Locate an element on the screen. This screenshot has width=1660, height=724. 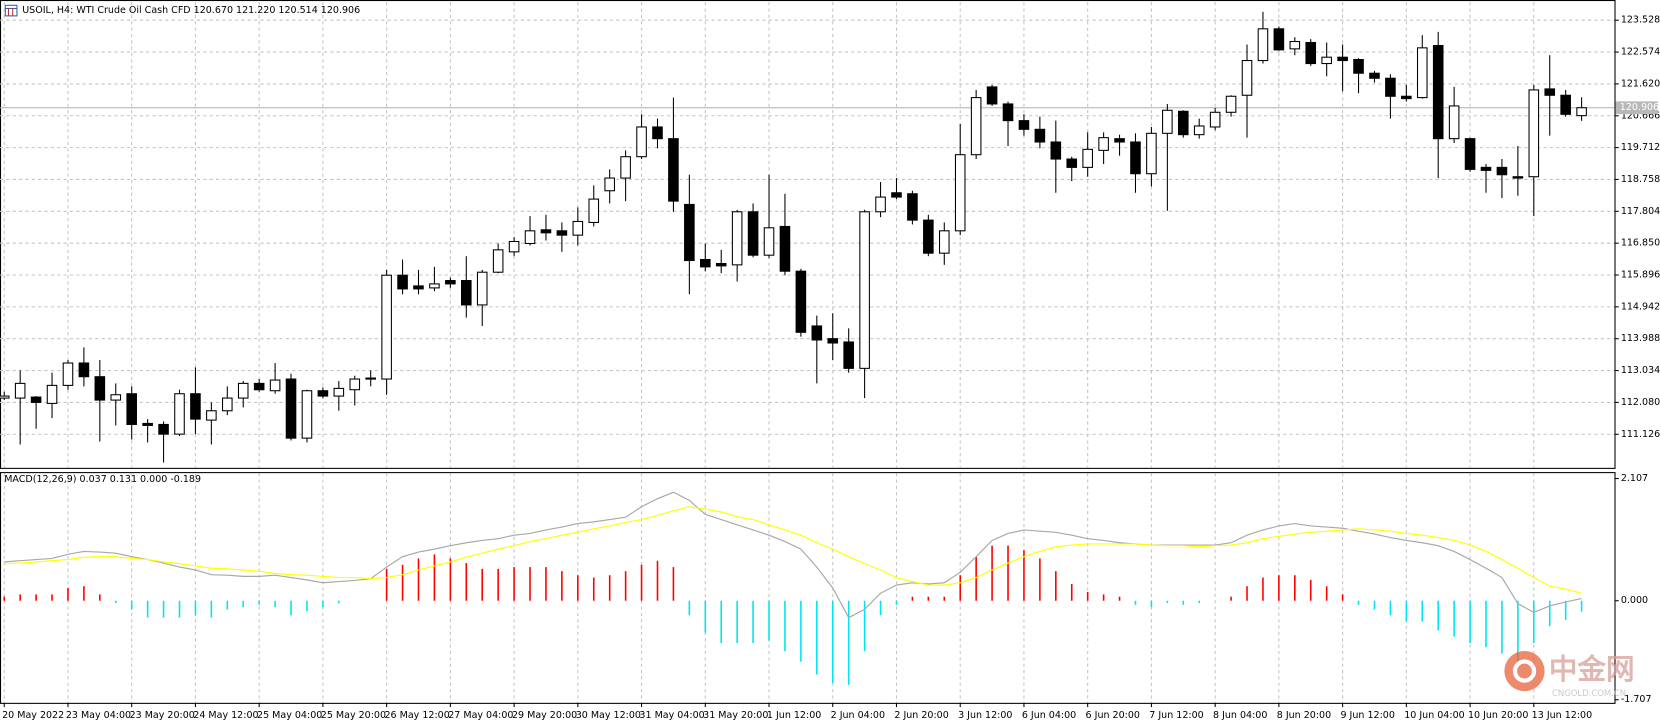
y-tick-label: 113.034 is located at coordinates (1640, 370).